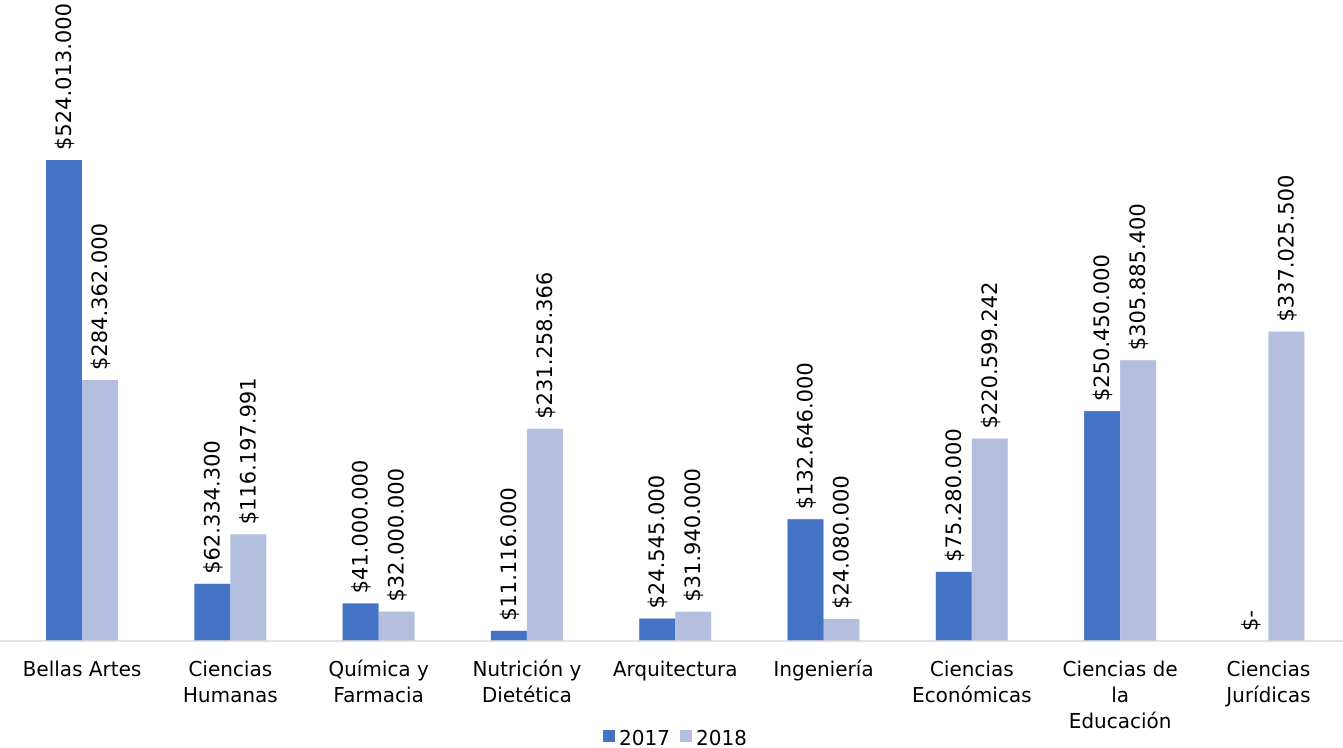  What do you see at coordinates (378, 669) in the screenshot?
I see `category-label-2-0: Química y` at bounding box center [378, 669].